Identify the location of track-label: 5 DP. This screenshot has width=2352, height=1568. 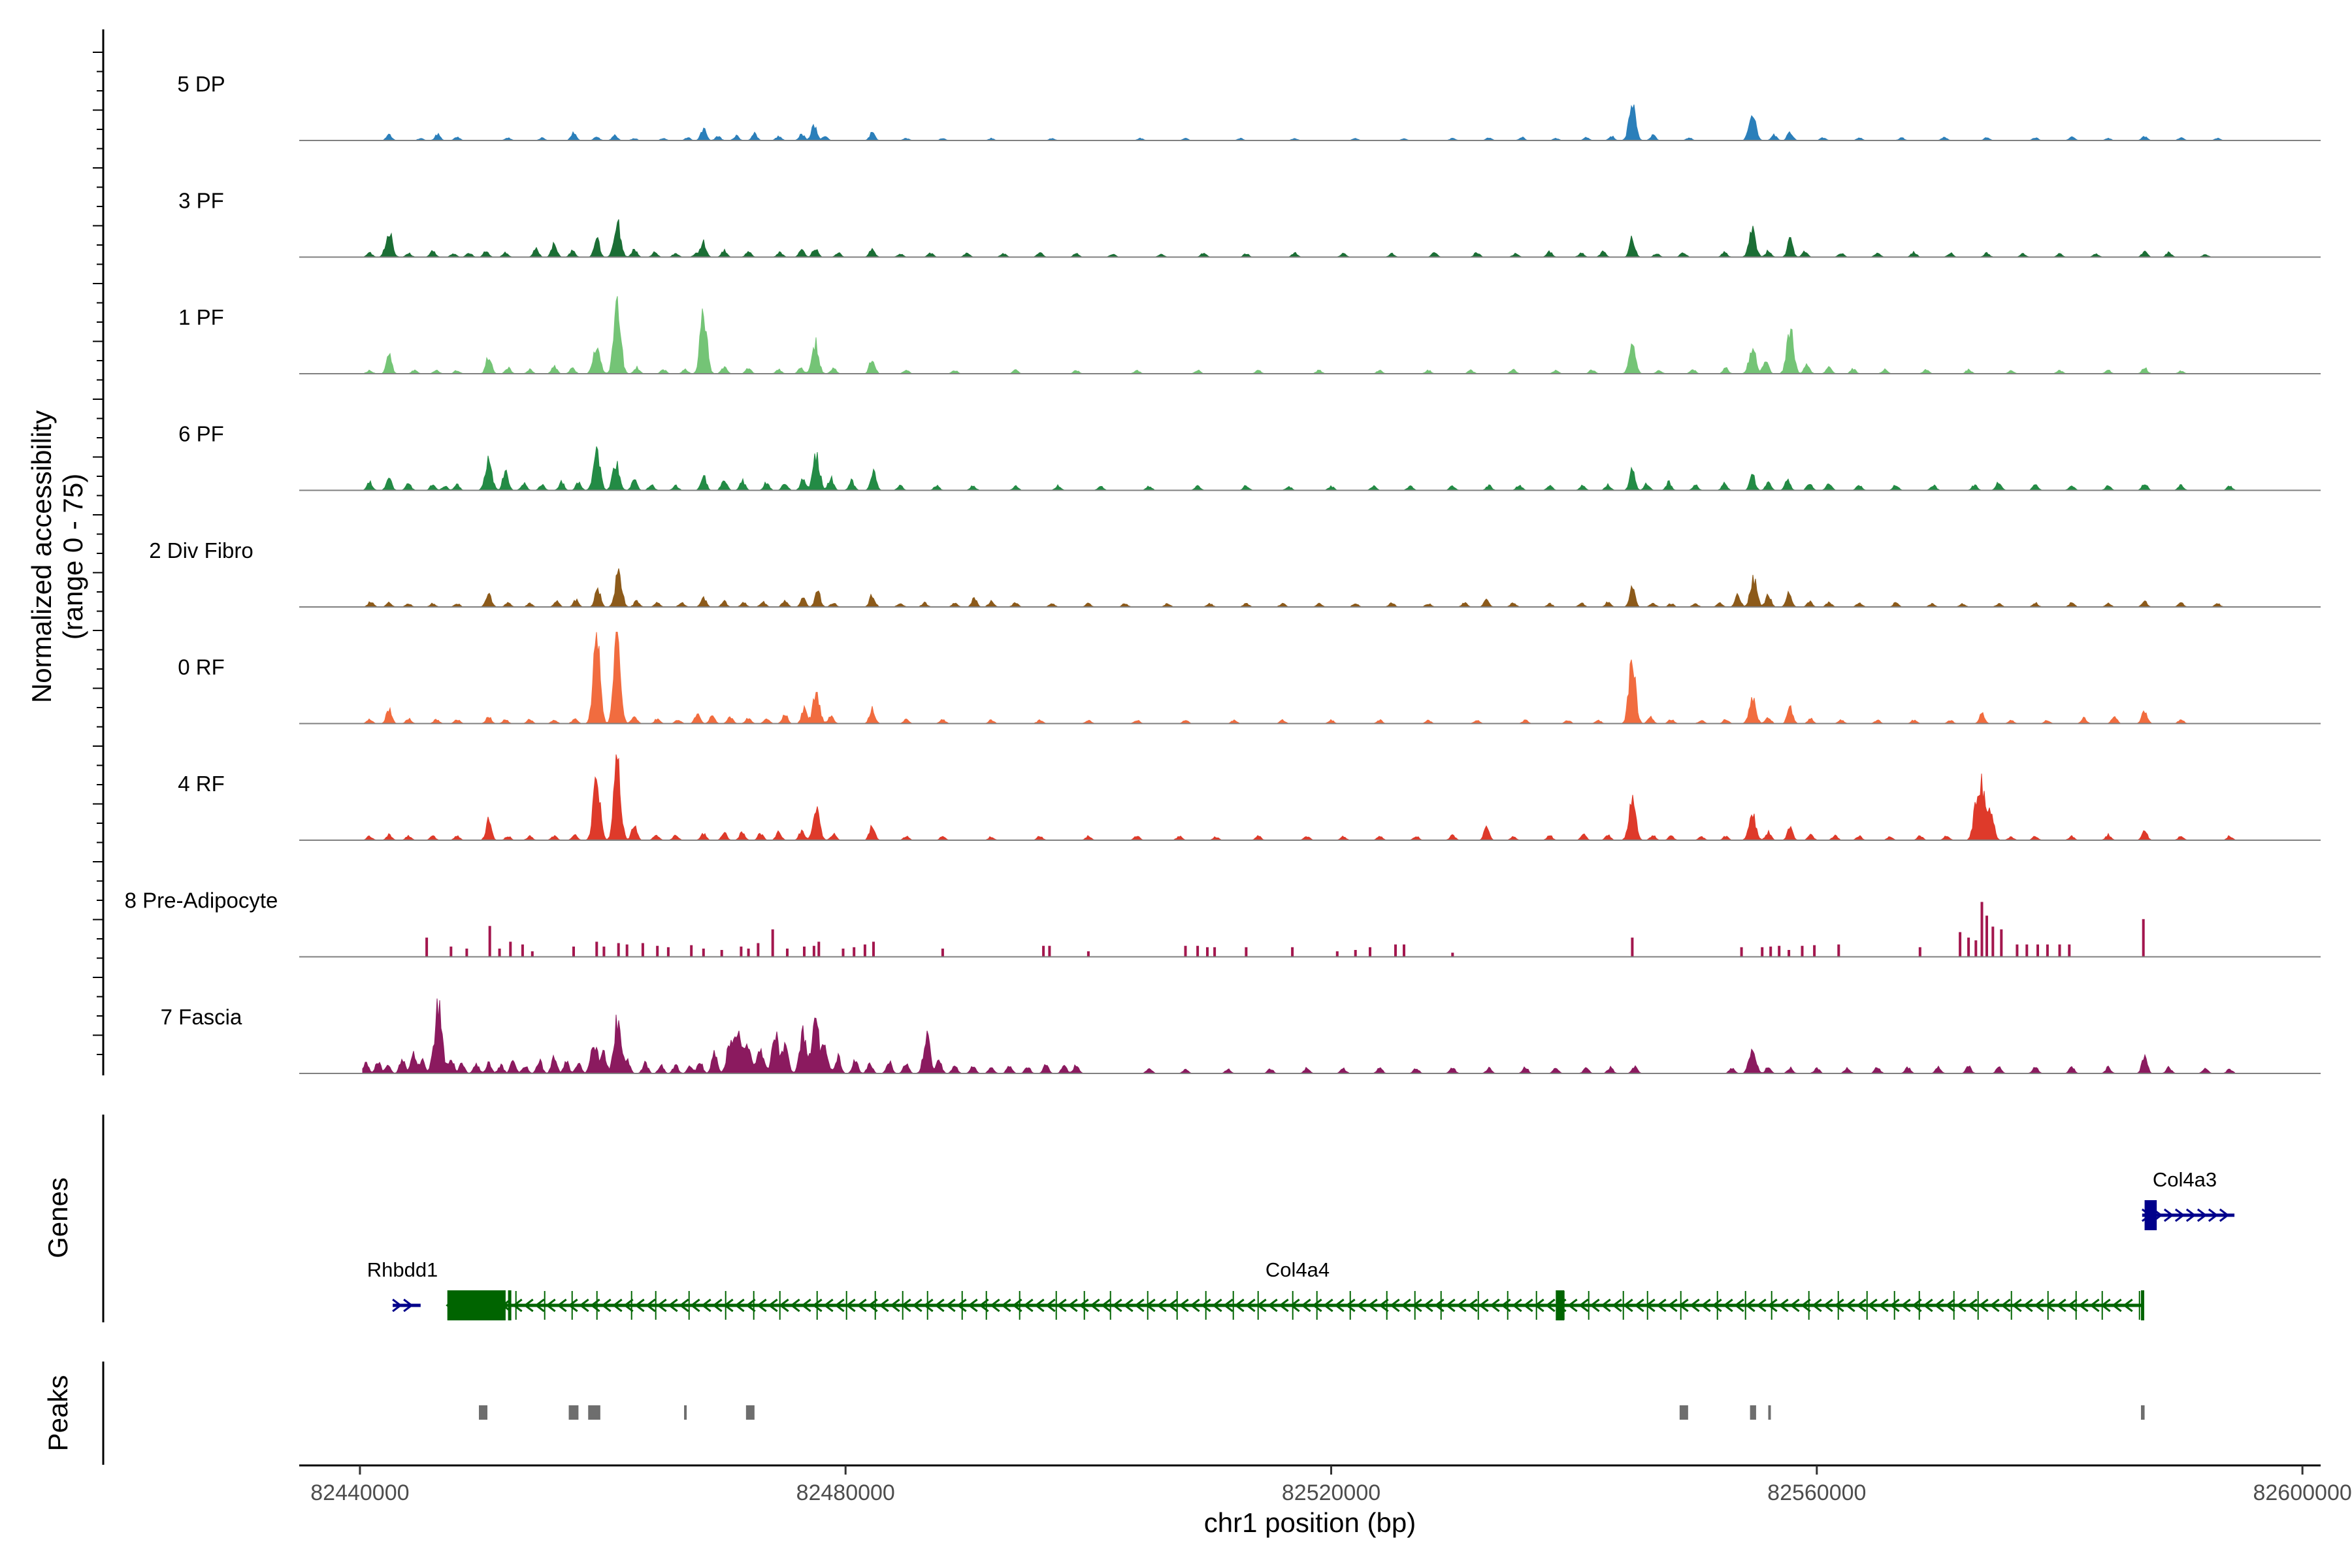
(201, 84).